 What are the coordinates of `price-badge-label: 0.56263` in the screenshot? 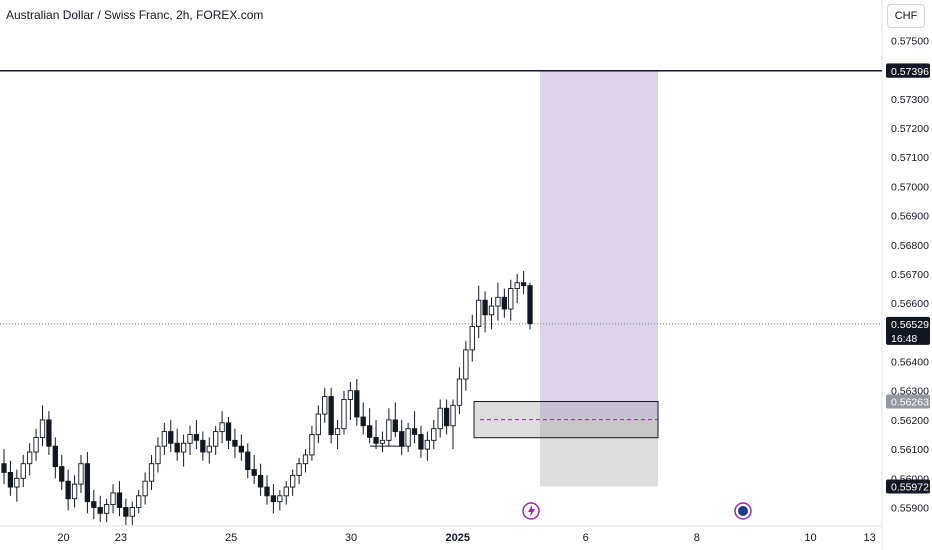 It's located at (910, 403).